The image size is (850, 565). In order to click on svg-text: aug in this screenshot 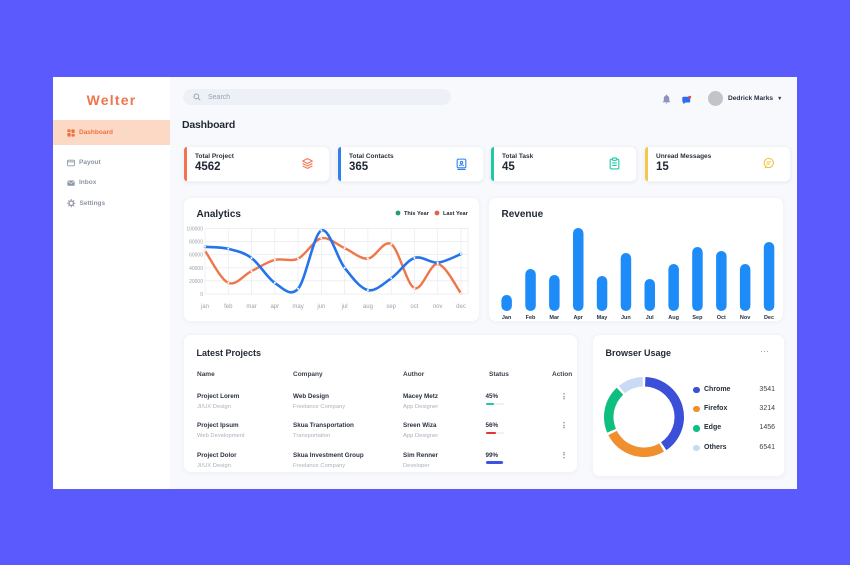, I will do `click(368, 307)`.